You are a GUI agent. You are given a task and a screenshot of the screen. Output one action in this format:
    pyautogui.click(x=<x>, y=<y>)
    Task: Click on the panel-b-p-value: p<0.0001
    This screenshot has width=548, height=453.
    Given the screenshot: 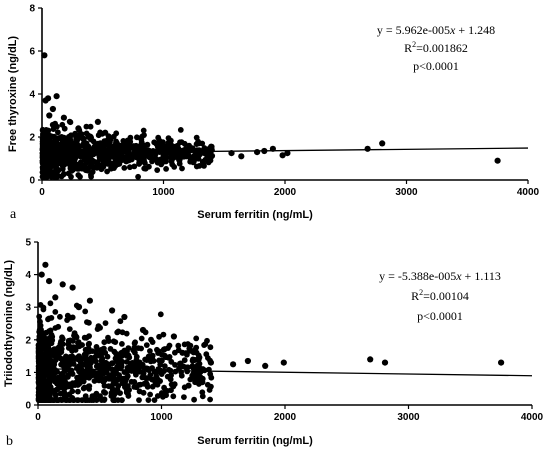 What is the action you would take?
    pyautogui.click(x=440, y=316)
    